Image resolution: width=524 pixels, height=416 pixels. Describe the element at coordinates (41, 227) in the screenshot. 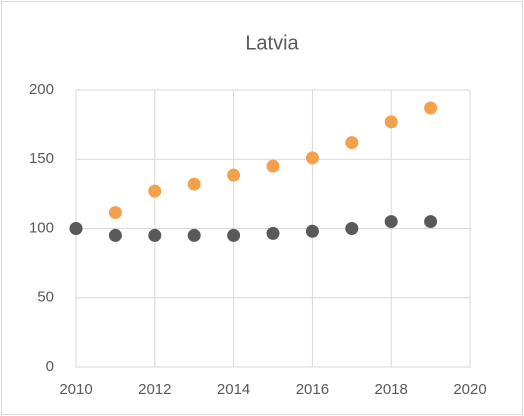

I see `y-tick-label: 100` at that location.